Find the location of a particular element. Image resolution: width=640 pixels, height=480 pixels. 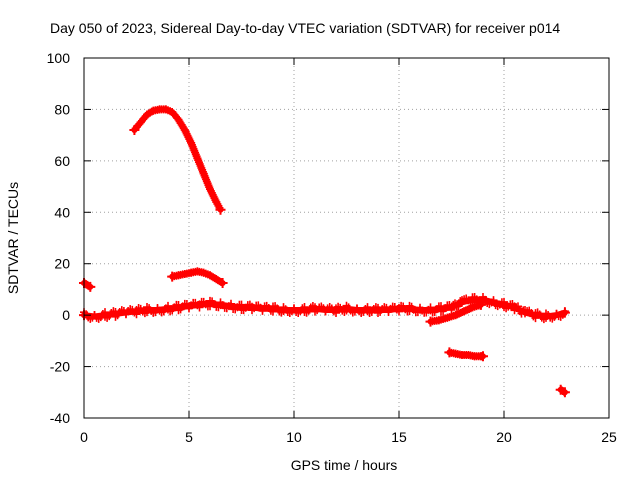

series-post-dip is located at coordinates (455, 313).